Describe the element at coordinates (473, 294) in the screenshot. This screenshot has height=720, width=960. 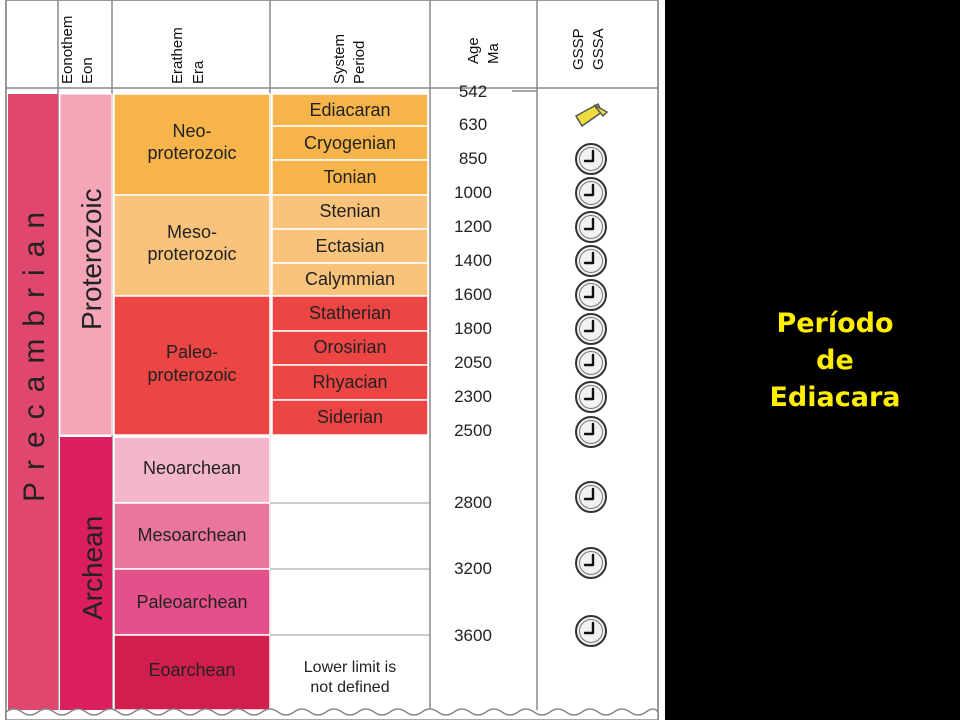
I see `age-6: 1600` at that location.